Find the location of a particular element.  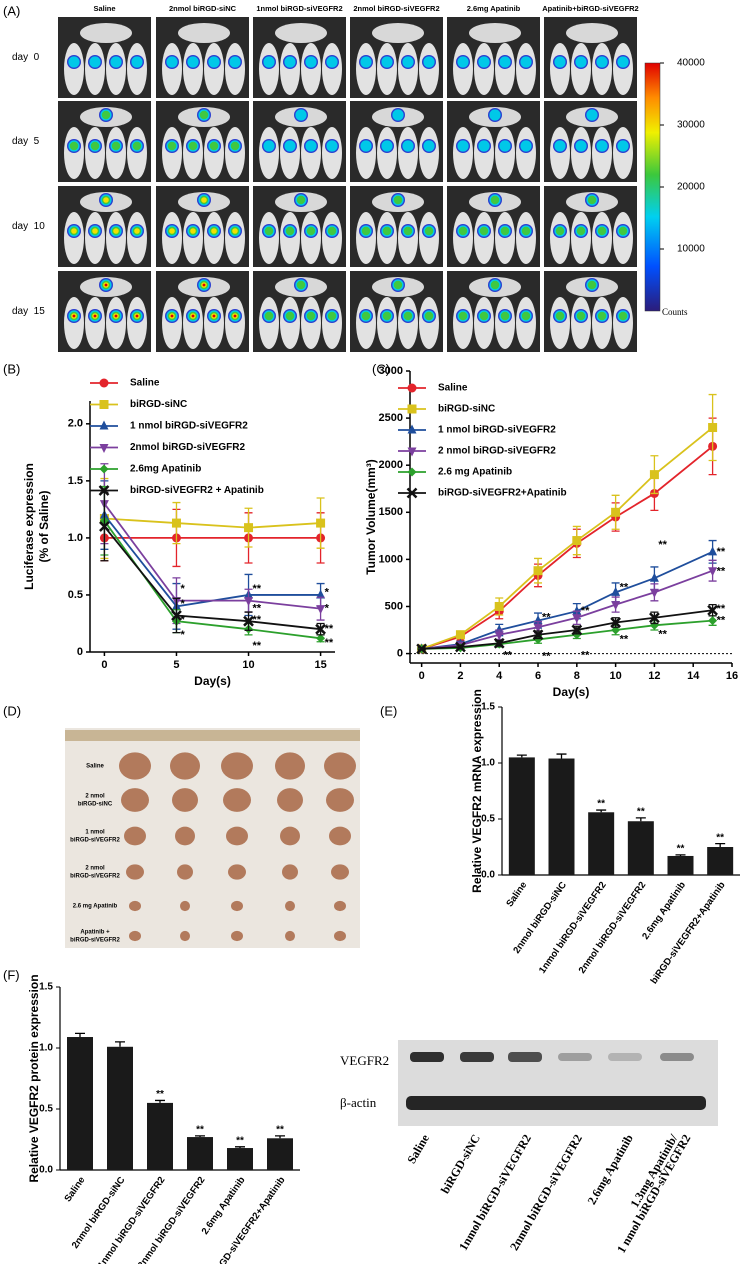

x-tick-label: 0 is located at coordinates (422, 676).